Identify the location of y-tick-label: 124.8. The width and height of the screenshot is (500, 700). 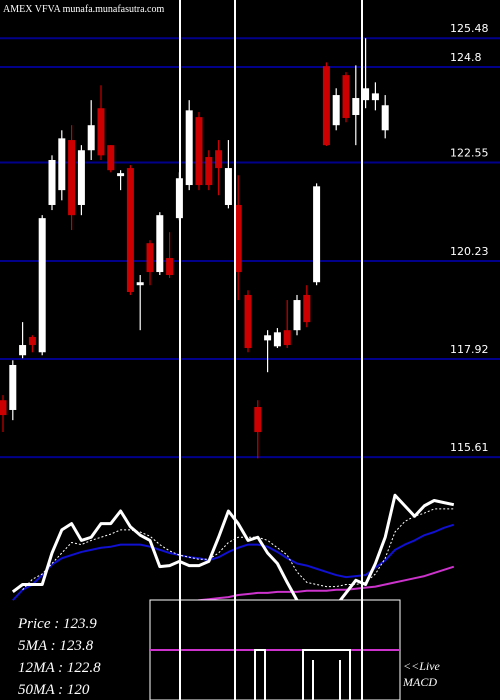
(466, 57).